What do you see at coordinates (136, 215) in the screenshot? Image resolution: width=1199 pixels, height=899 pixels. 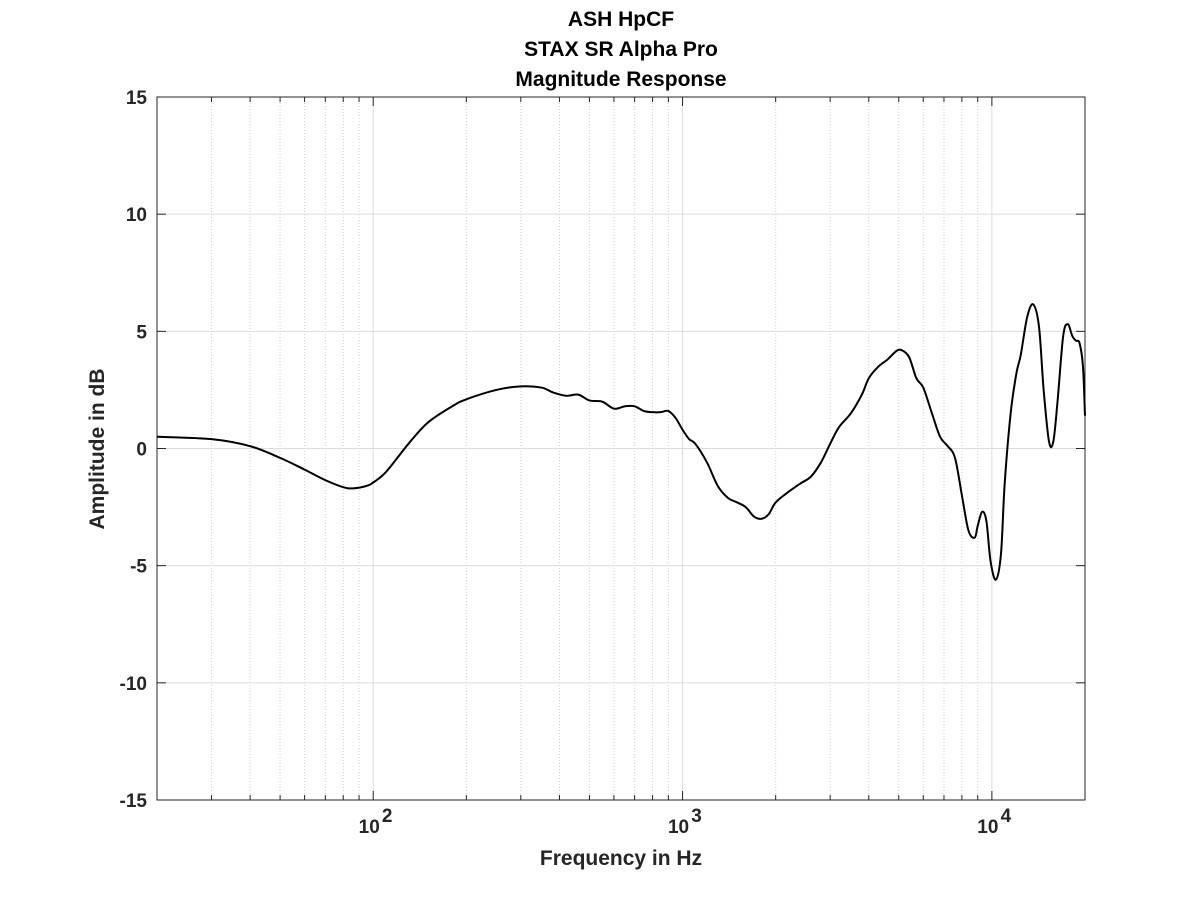 I see `y-tick-label: 10` at bounding box center [136, 215].